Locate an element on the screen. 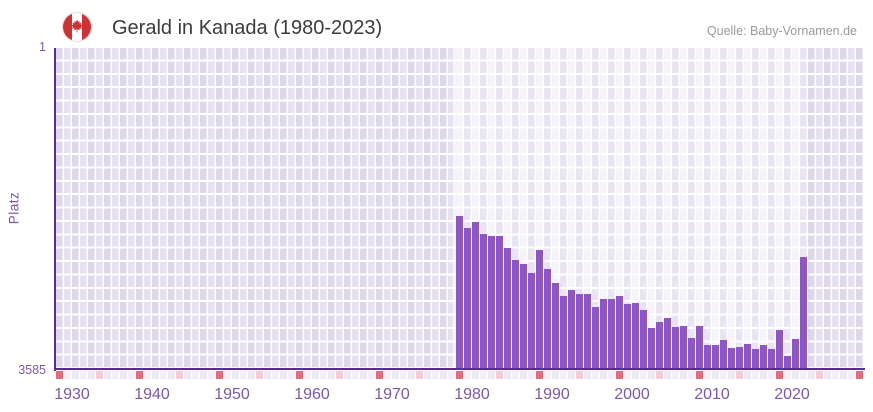  x-axis-tick-label: 1930 is located at coordinates (72, 394).